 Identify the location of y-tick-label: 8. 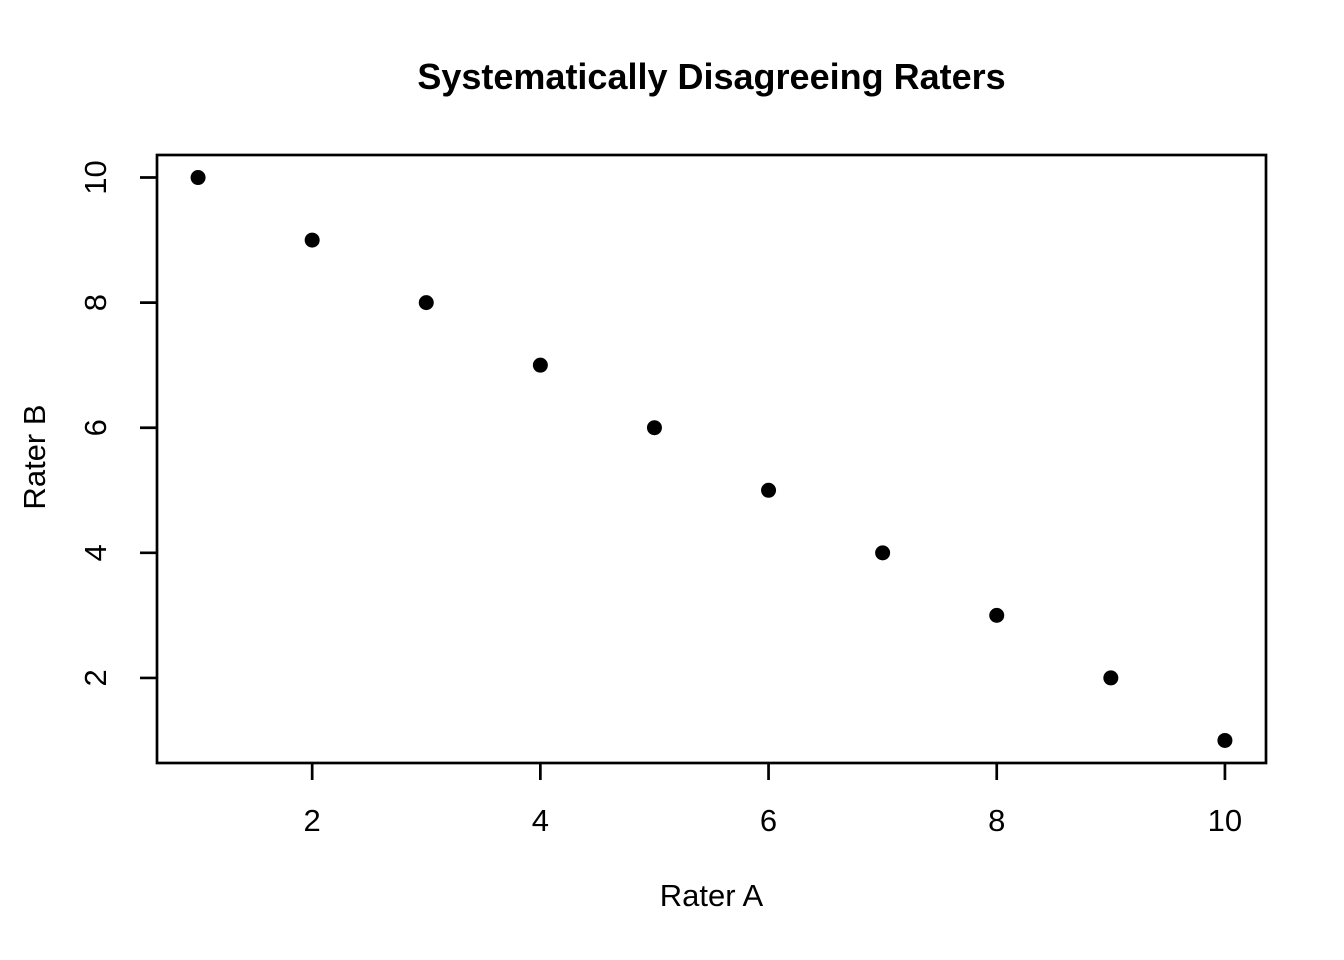
(95, 302).